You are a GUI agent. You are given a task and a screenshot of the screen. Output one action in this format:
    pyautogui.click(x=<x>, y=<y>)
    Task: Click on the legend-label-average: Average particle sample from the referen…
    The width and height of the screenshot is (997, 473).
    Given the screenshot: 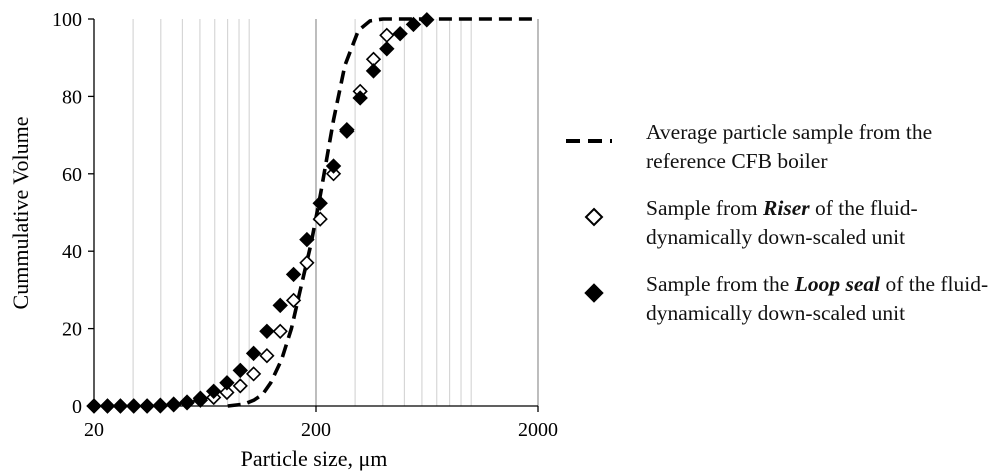 What is the action you would take?
    pyautogui.click(x=789, y=146)
    